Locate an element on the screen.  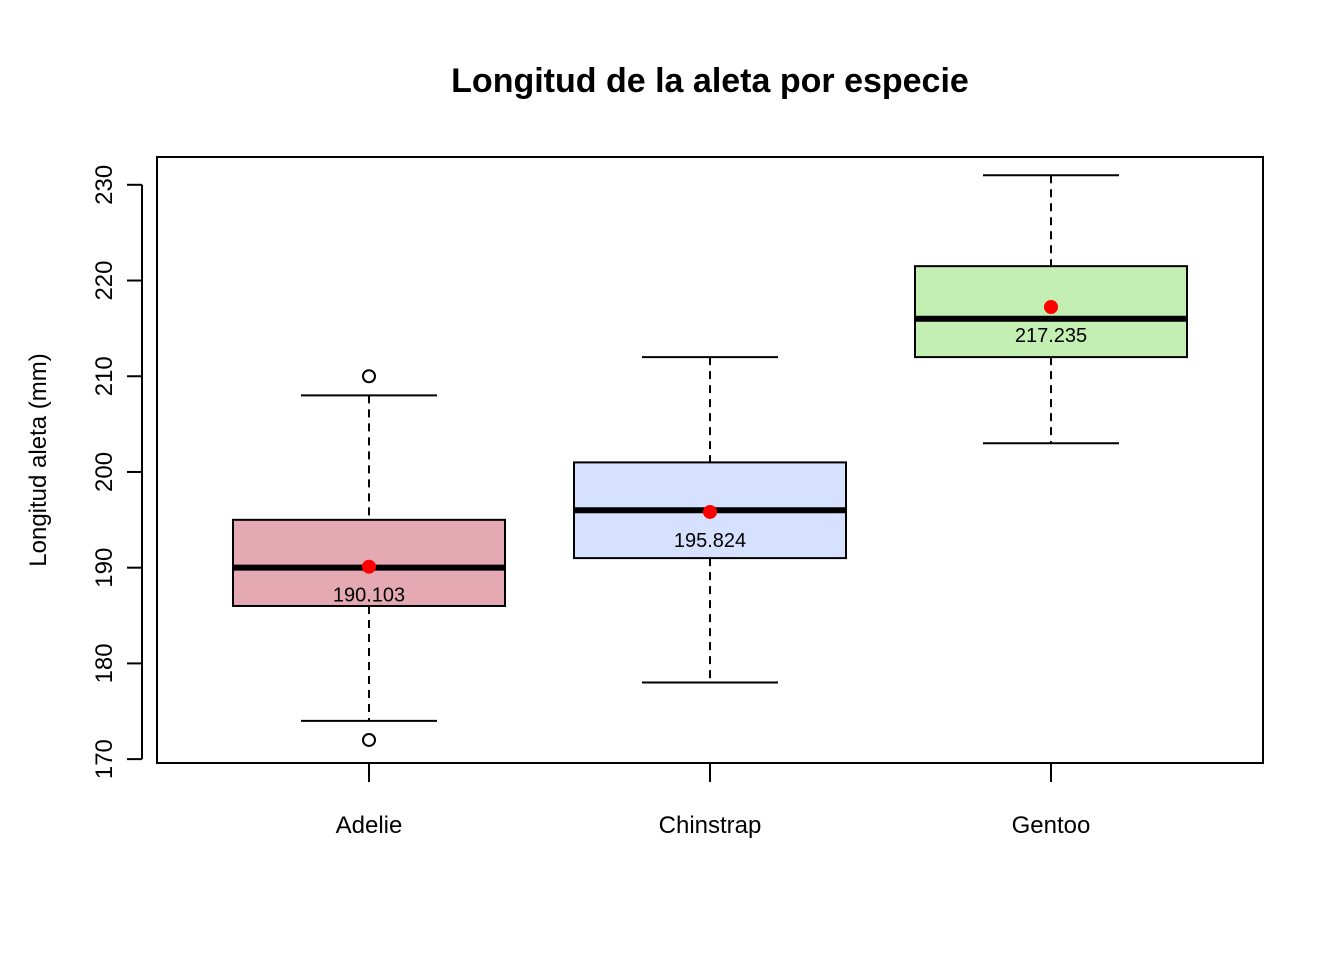
x-axis: Adelie Chinstrap Gentoo is located at coordinates (713, 801).